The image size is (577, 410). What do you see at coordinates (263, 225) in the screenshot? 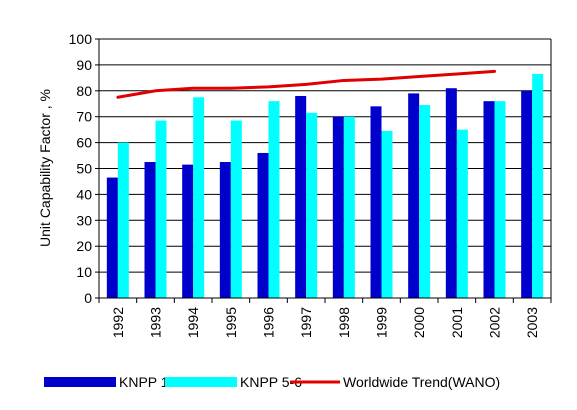
I see `bar-knpp-1-4-1996` at bounding box center [263, 225].